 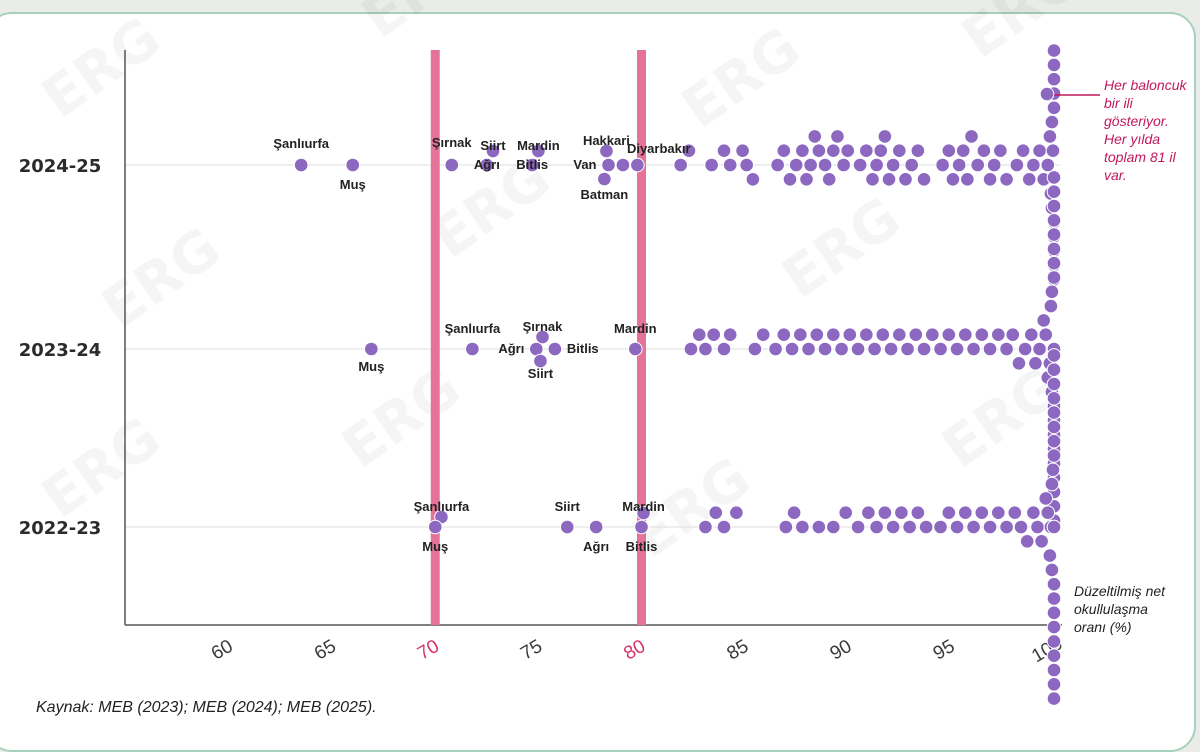 I want to click on province-dot-Şanlıurfa, so click(x=472, y=349).